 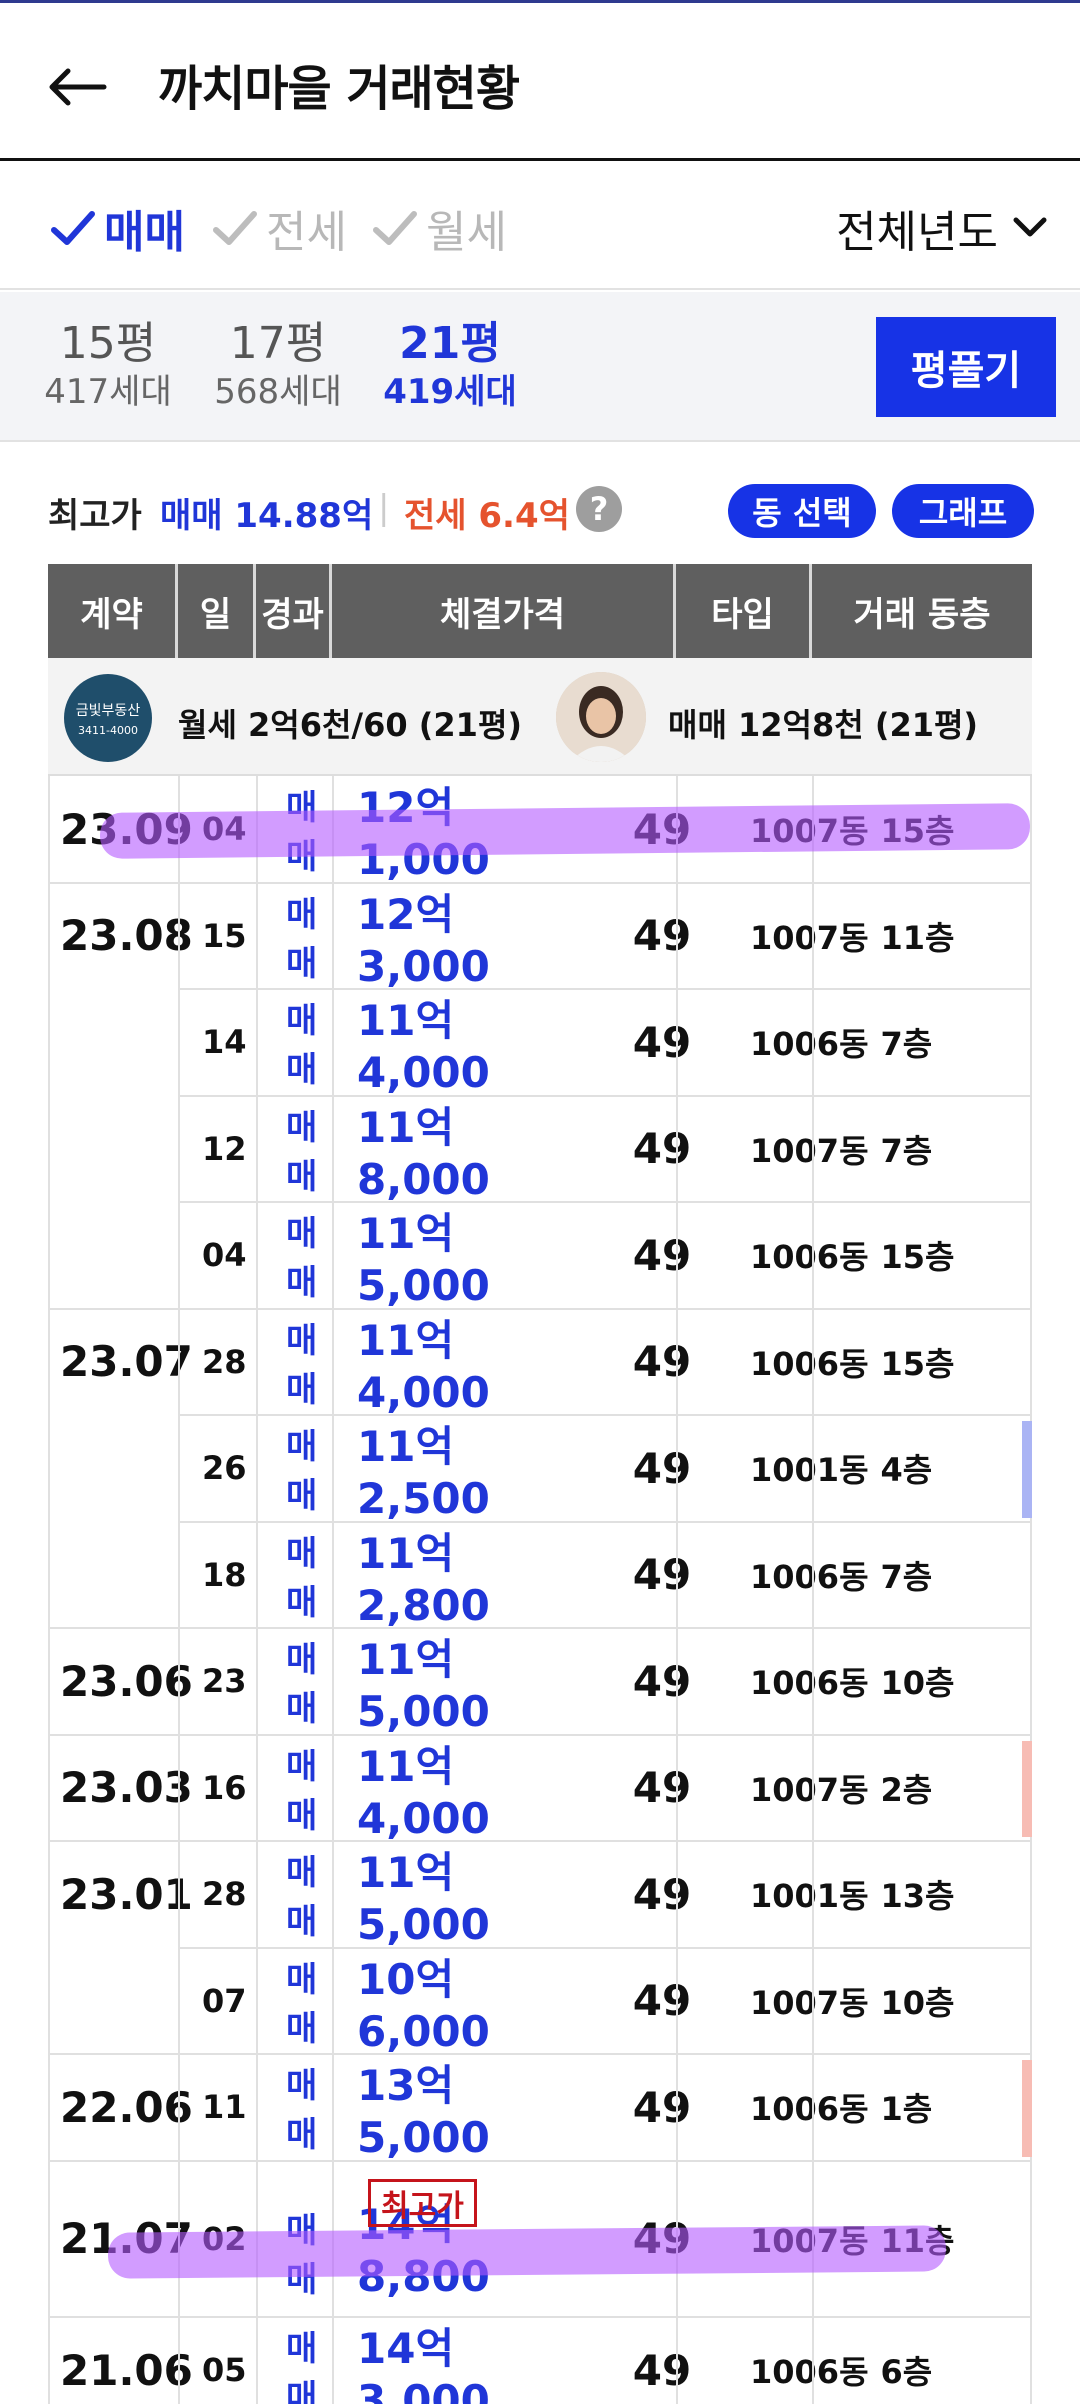 What do you see at coordinates (126, 2370) in the screenshot?
I see `contract-month: 21.06` at bounding box center [126, 2370].